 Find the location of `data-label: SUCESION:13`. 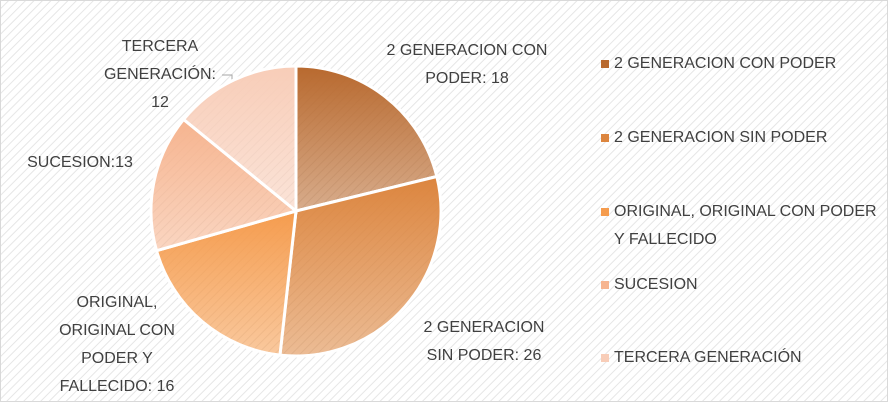

data-label: SUCESION:13 is located at coordinates (80, 162).